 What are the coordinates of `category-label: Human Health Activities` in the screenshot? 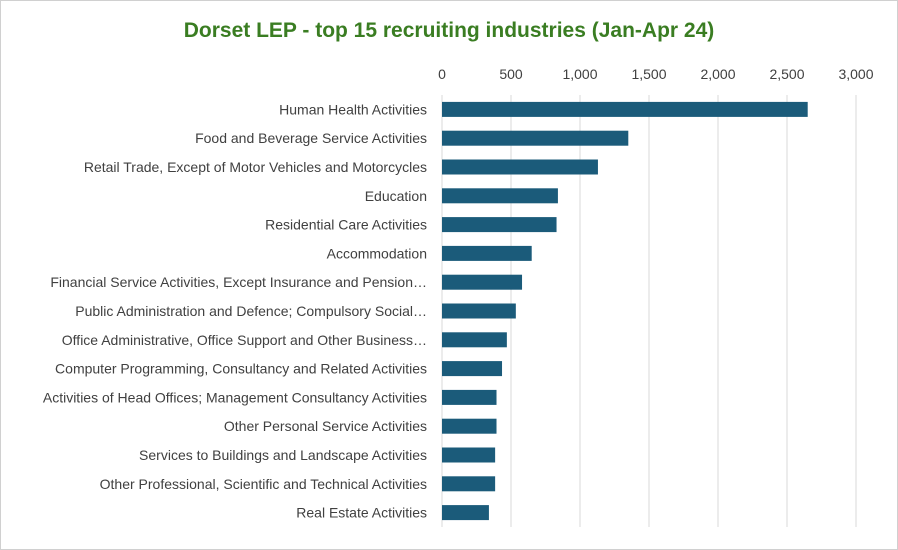 It's located at (353, 109).